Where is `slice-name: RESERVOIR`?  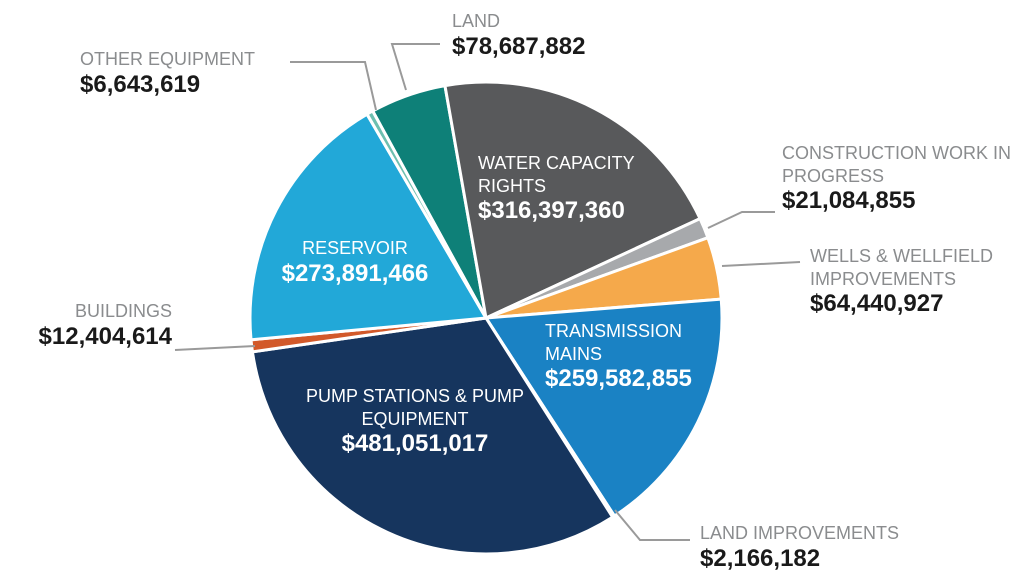
slice-name: RESERVOIR is located at coordinates (355, 248).